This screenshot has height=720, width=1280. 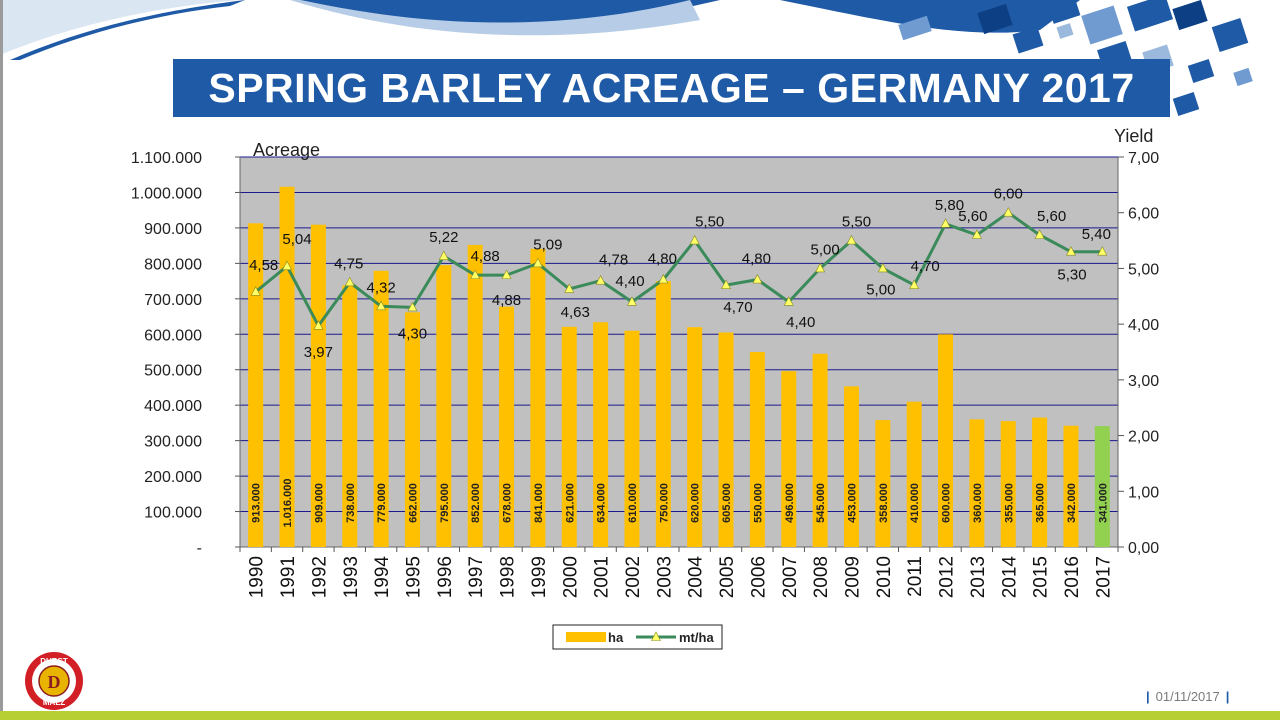 I want to click on bar-1993, so click(x=350, y=416).